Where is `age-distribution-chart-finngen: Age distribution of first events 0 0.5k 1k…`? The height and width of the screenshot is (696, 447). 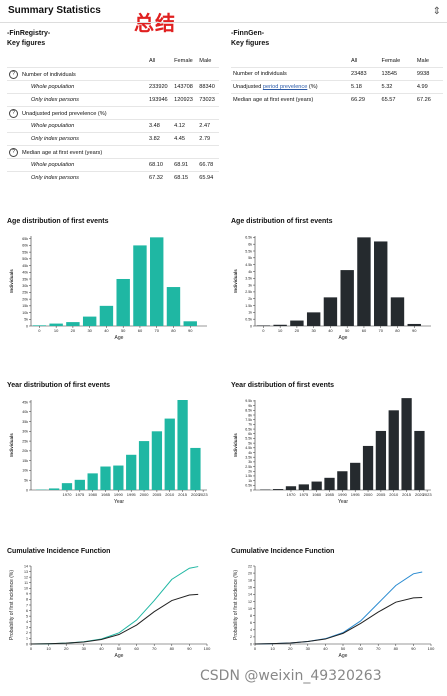 age-distribution-chart-finngen: Age distribution of first events 0 0.5k 1k… is located at coordinates (337, 282).